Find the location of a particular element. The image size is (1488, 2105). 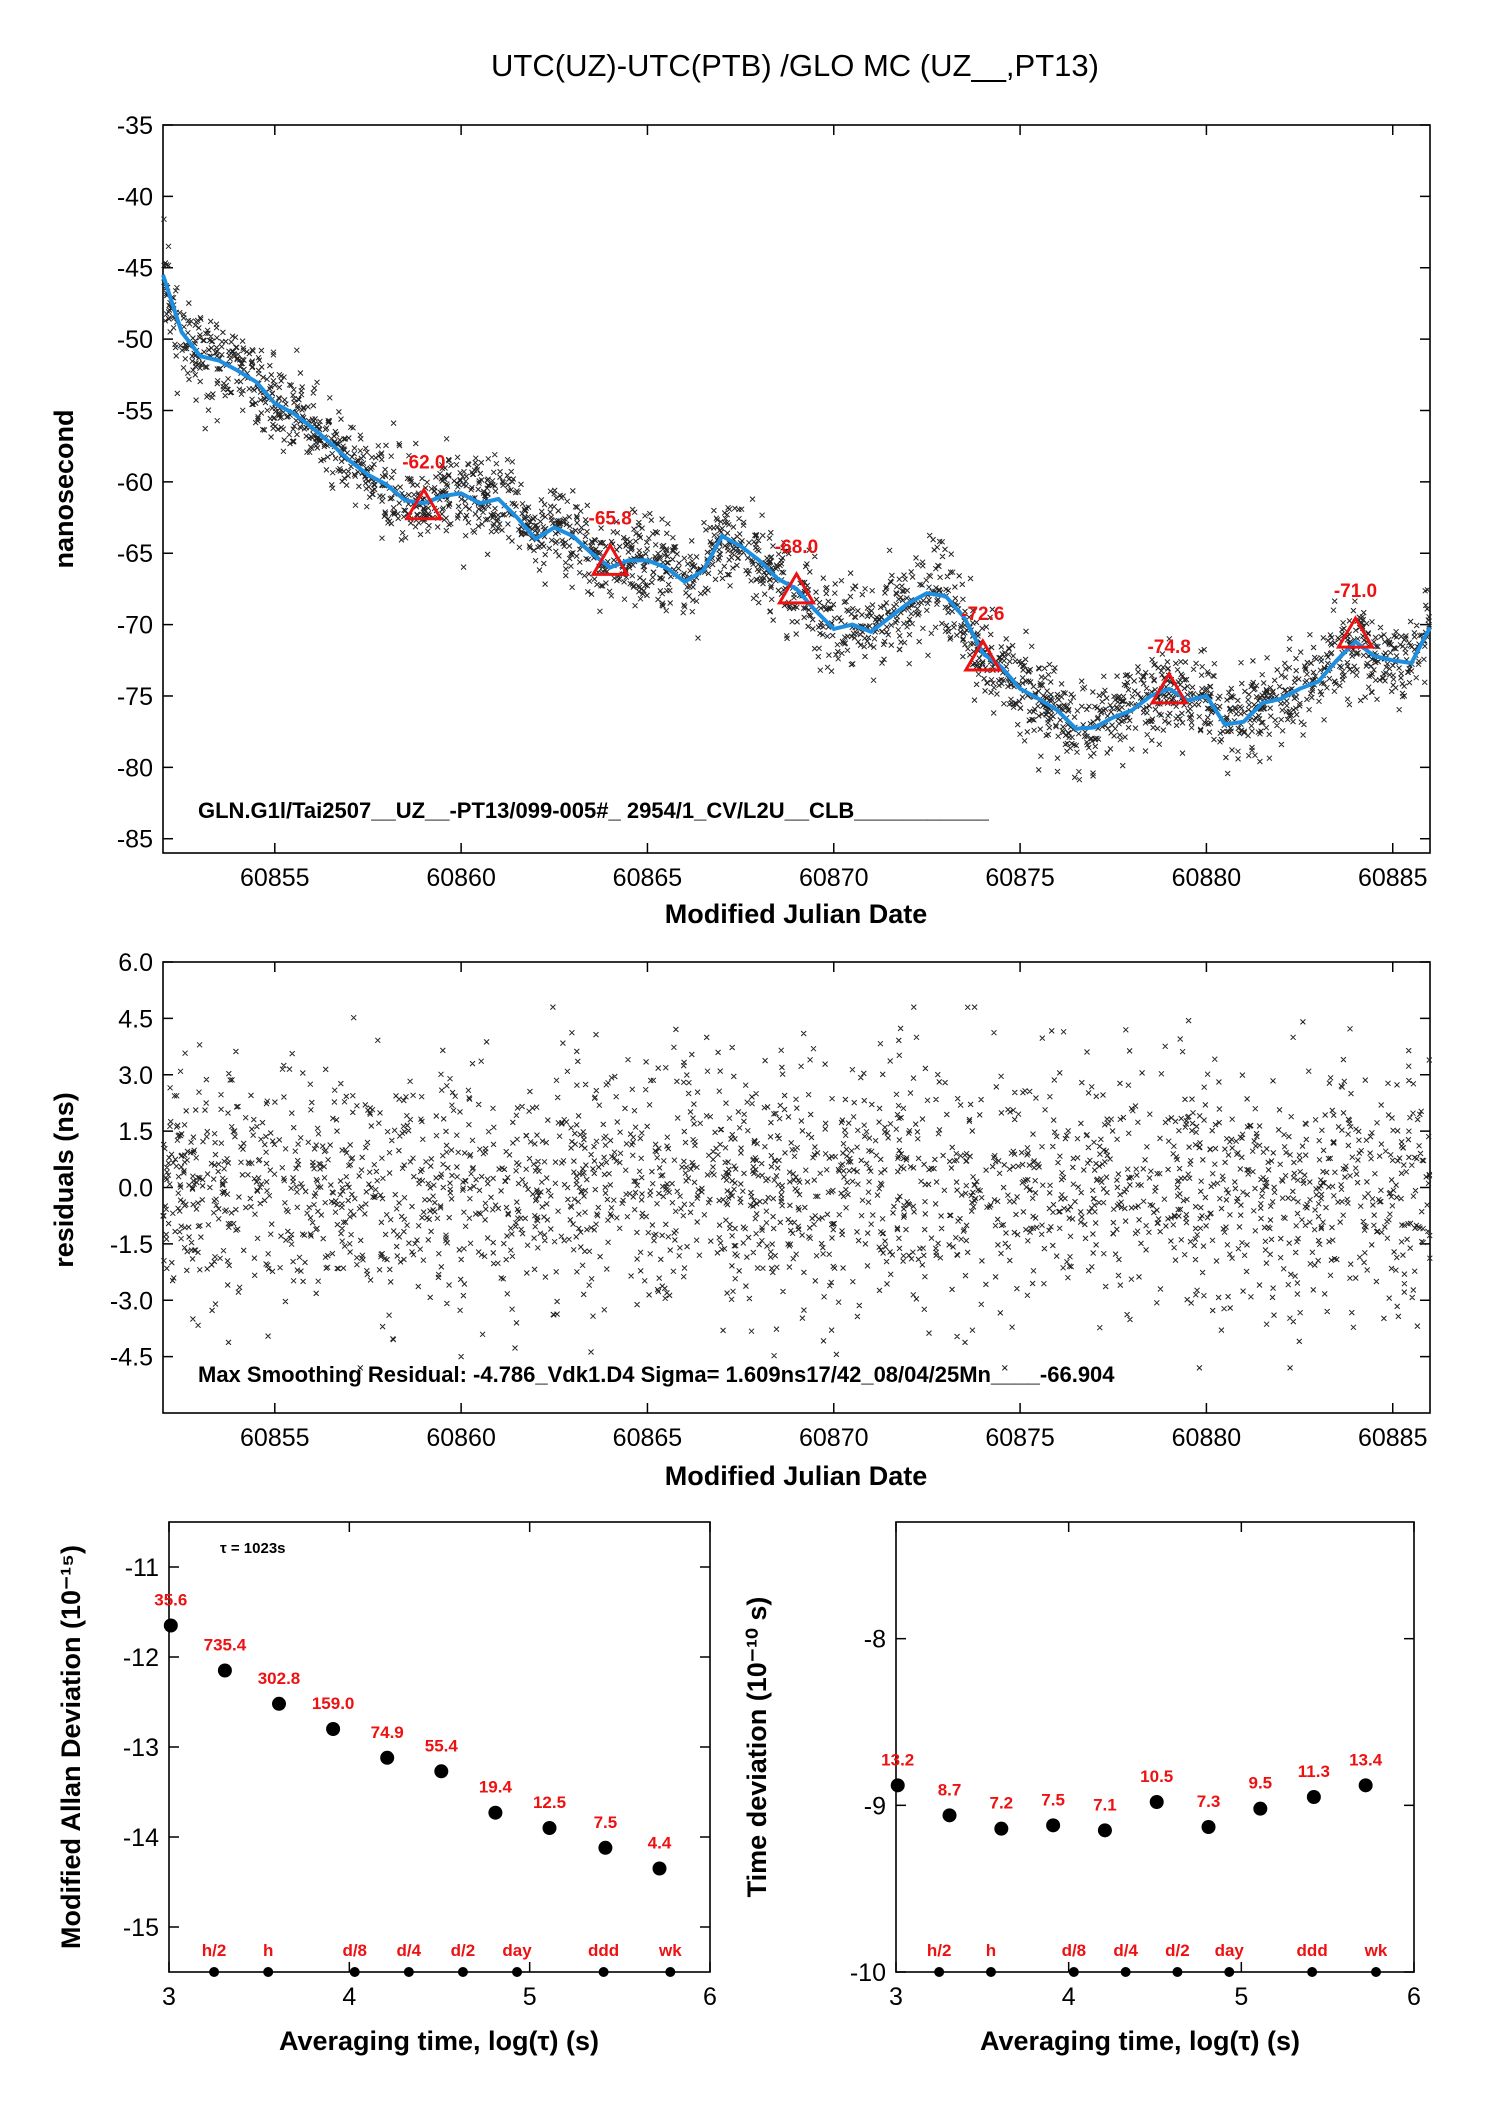

y-tick-label: -60 is located at coordinates (135, 483).